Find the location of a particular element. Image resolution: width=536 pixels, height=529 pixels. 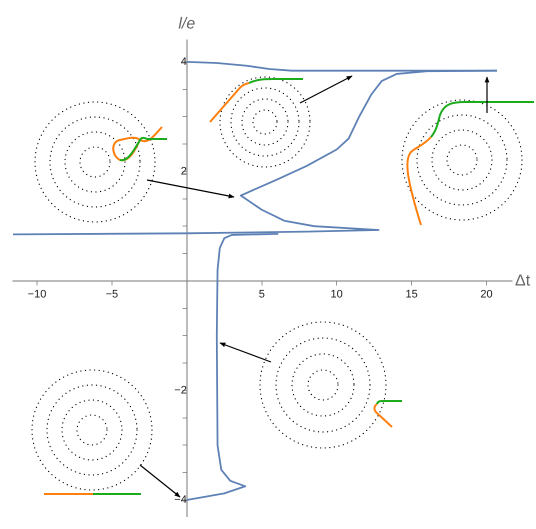

x-axis-title: Δt is located at coordinates (523, 281).